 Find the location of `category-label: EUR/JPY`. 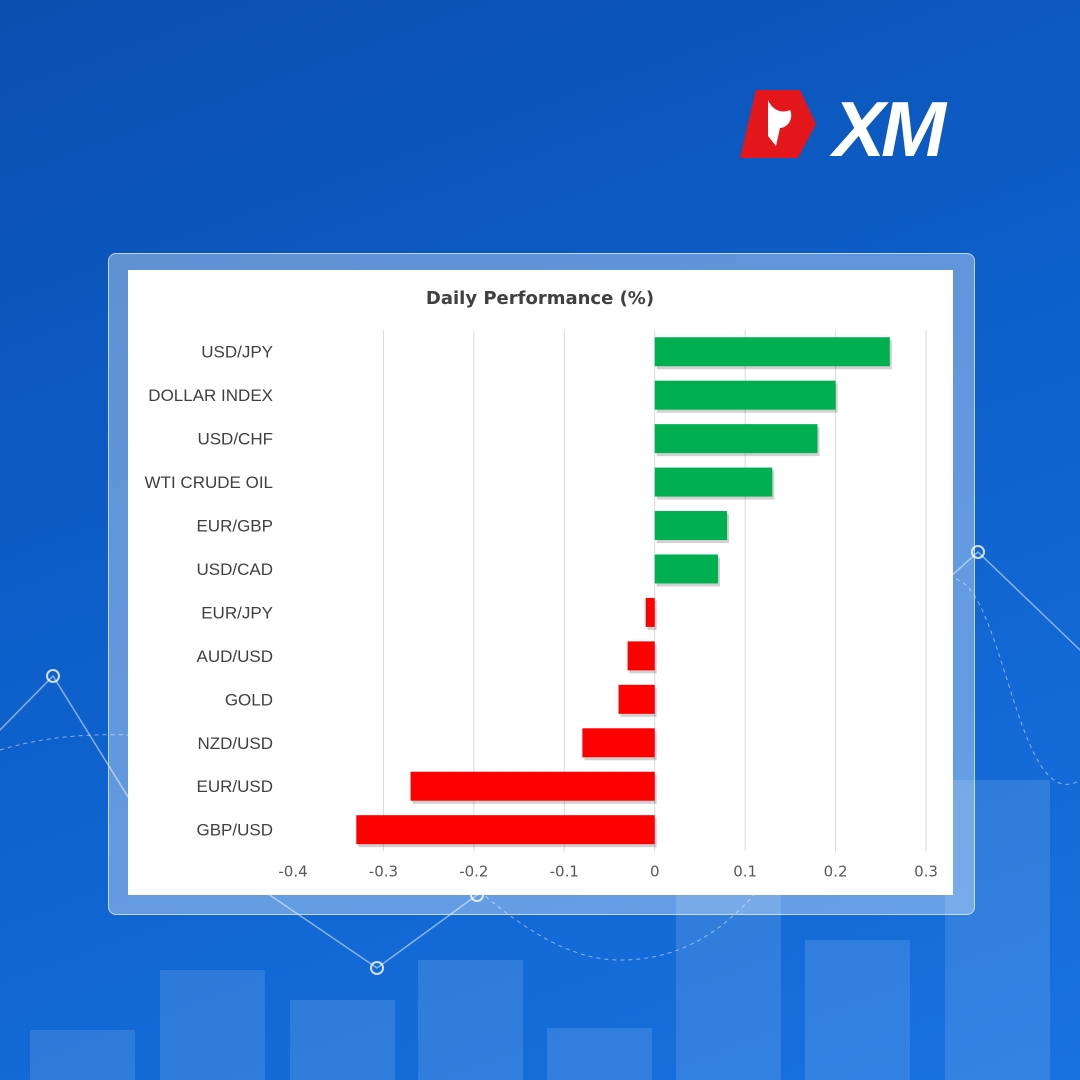

category-label: EUR/JPY is located at coordinates (237, 612).